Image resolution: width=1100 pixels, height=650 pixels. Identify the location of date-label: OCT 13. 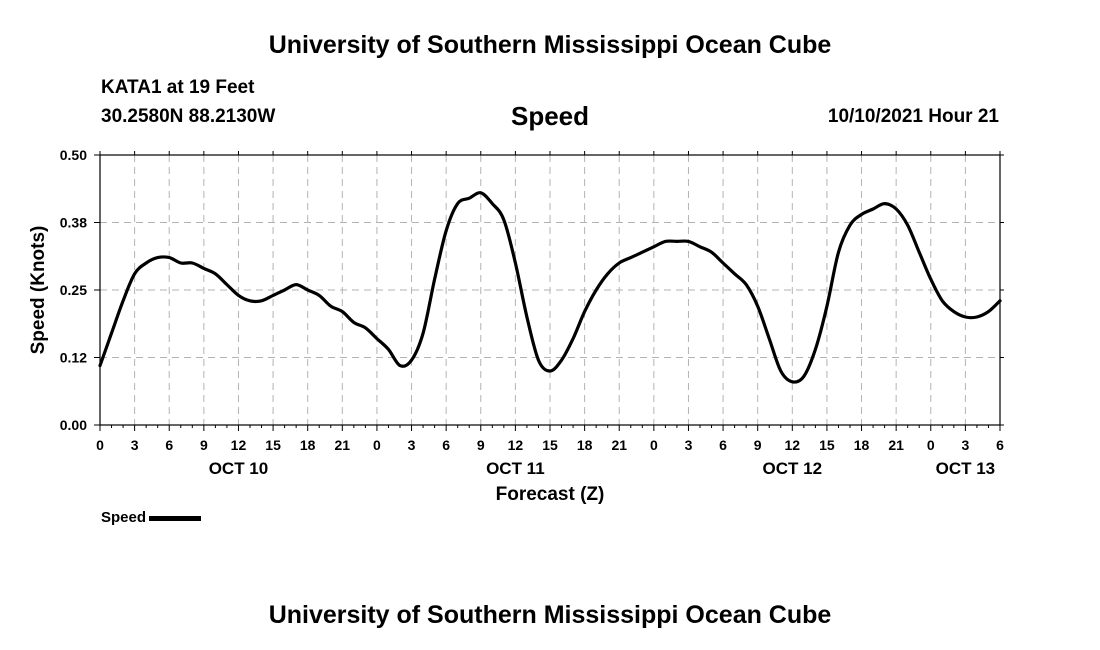
(966, 468).